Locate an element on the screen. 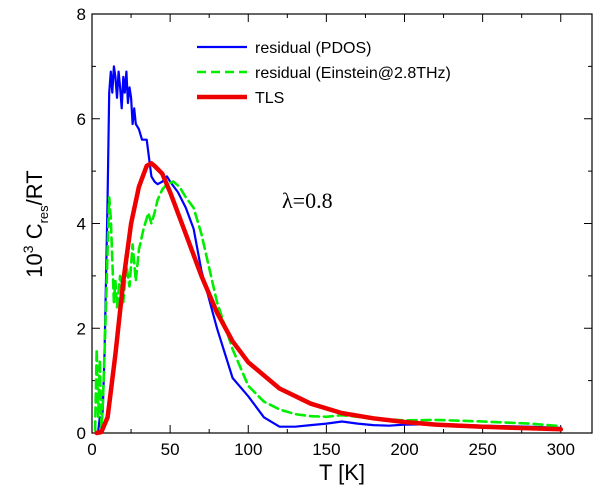  y-tick-label: 4 is located at coordinates (81, 224).